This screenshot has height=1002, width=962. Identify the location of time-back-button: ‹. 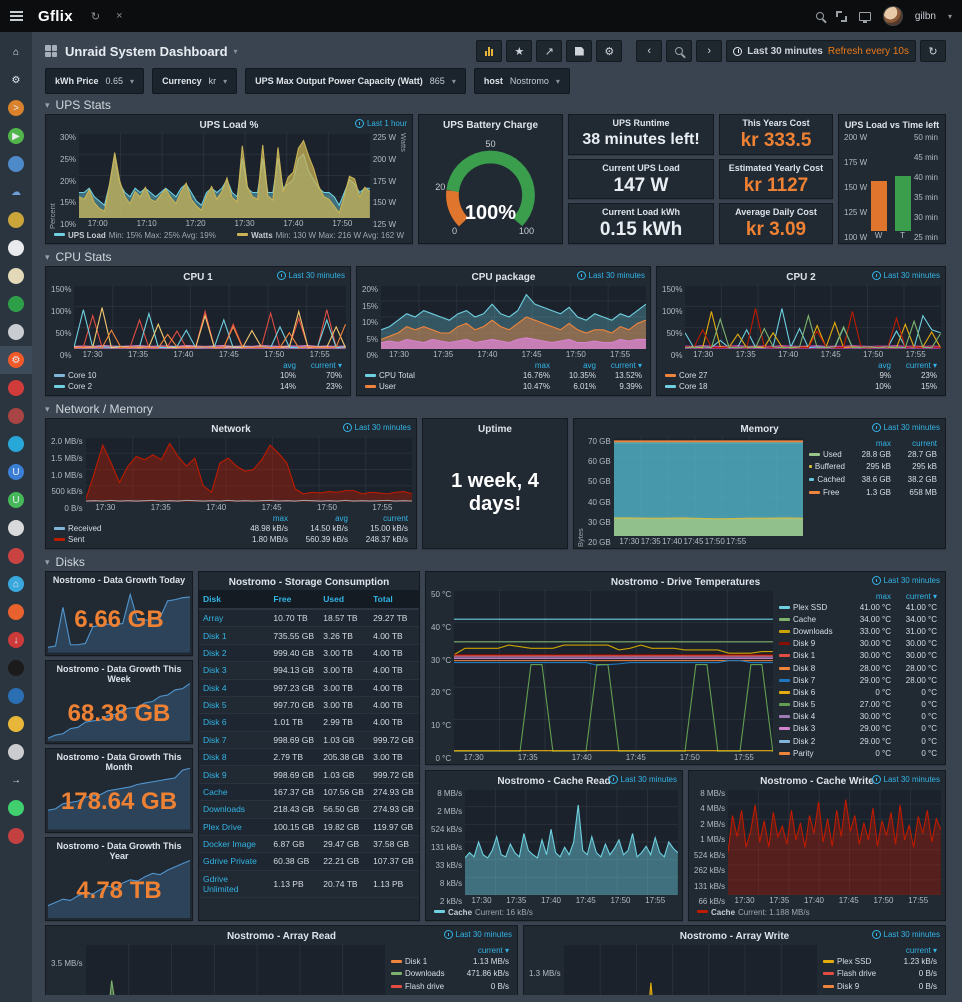
(649, 51).